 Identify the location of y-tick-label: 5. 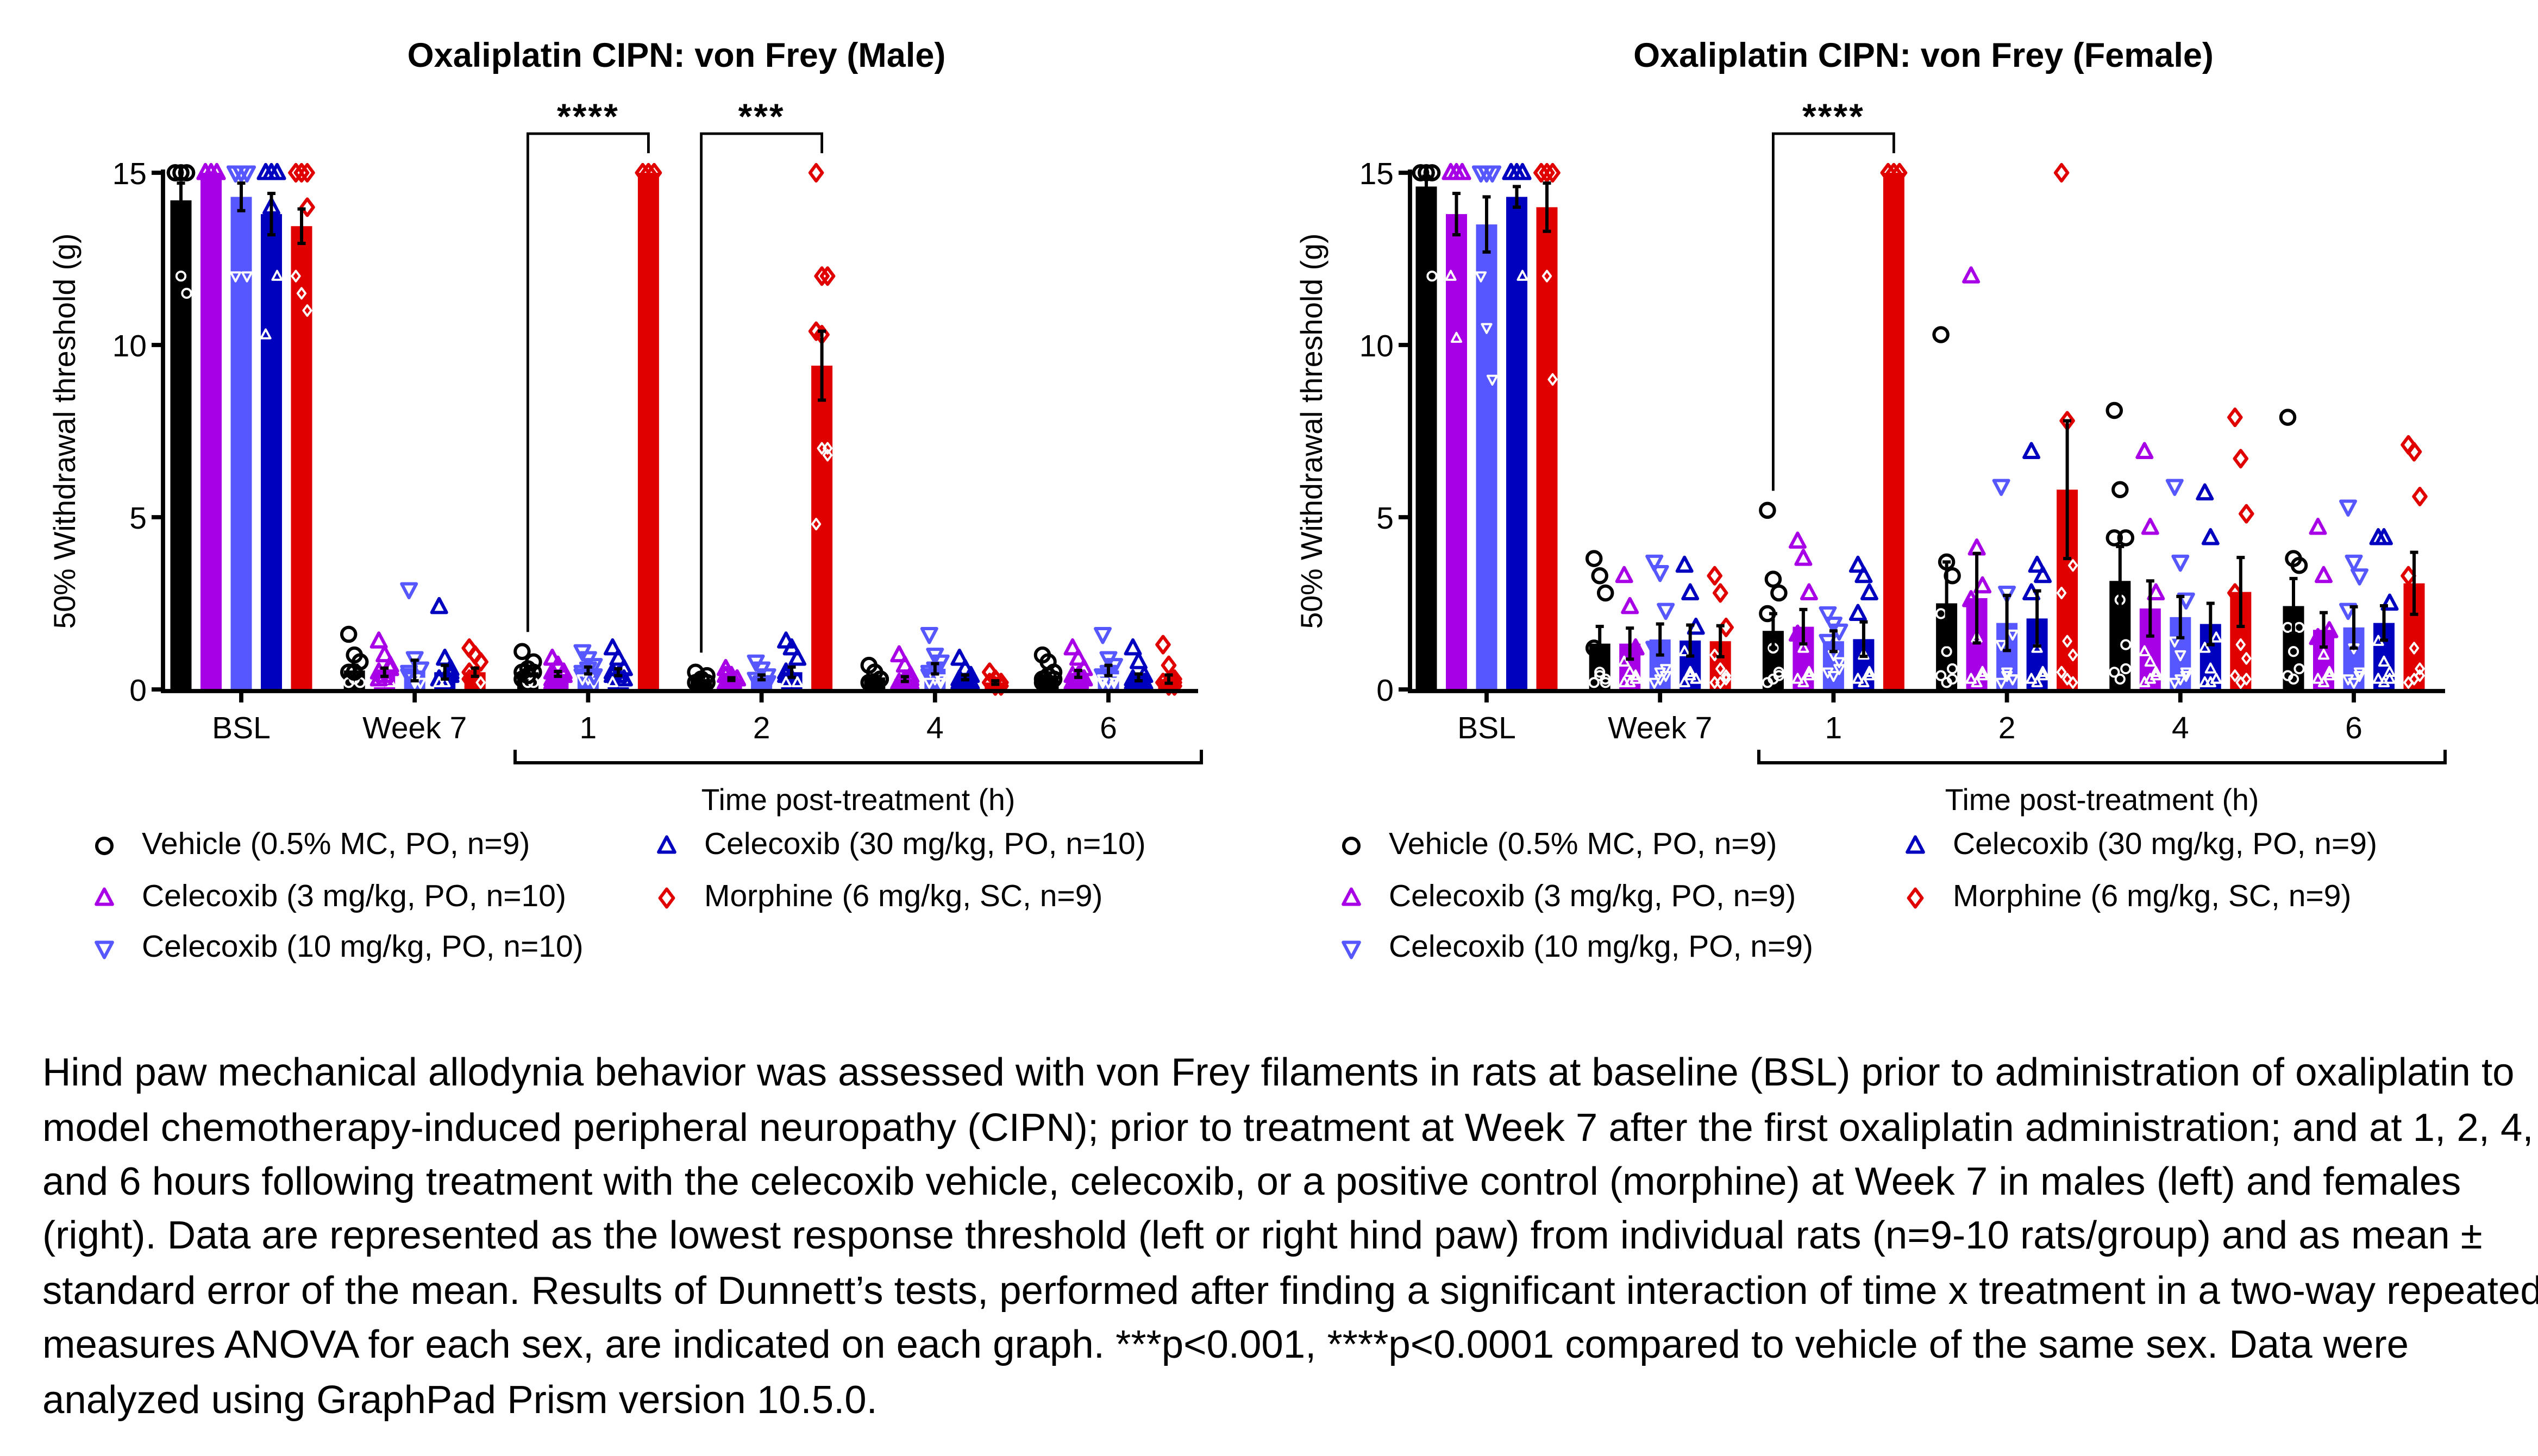
(138, 518).